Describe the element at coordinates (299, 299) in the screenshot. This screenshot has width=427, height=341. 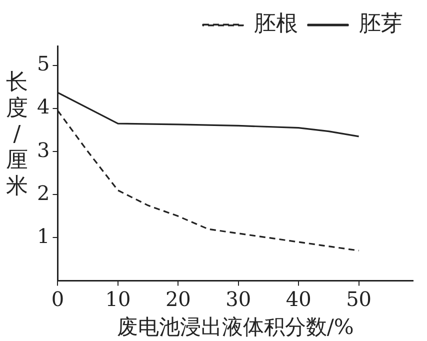
I see `x-tick-label: 40` at that location.